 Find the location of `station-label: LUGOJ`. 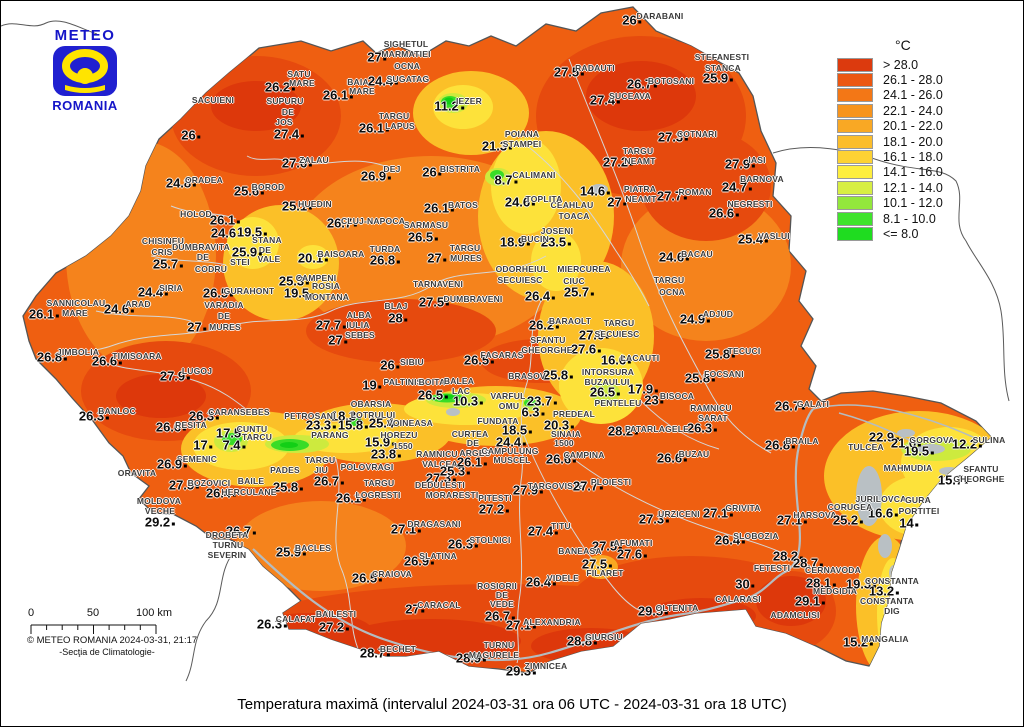

station-label: LUGOJ is located at coordinates (197, 371).